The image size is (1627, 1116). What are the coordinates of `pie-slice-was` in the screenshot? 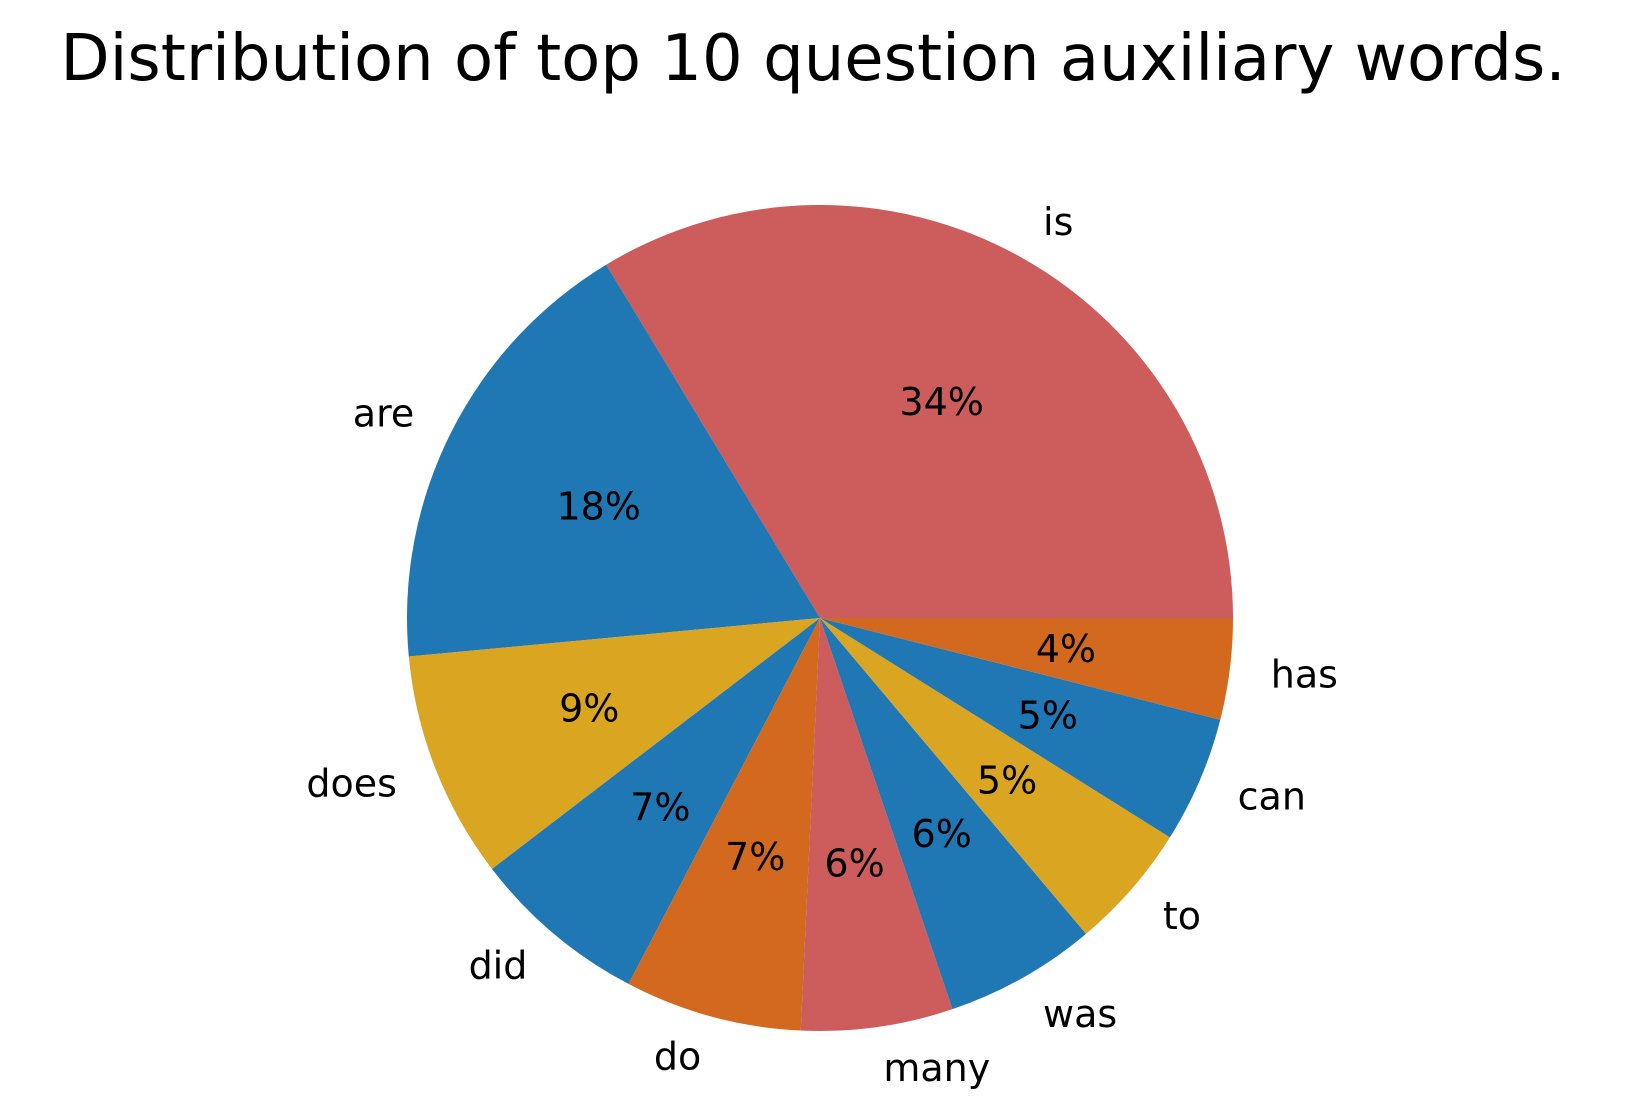 It's located at (953, 814).